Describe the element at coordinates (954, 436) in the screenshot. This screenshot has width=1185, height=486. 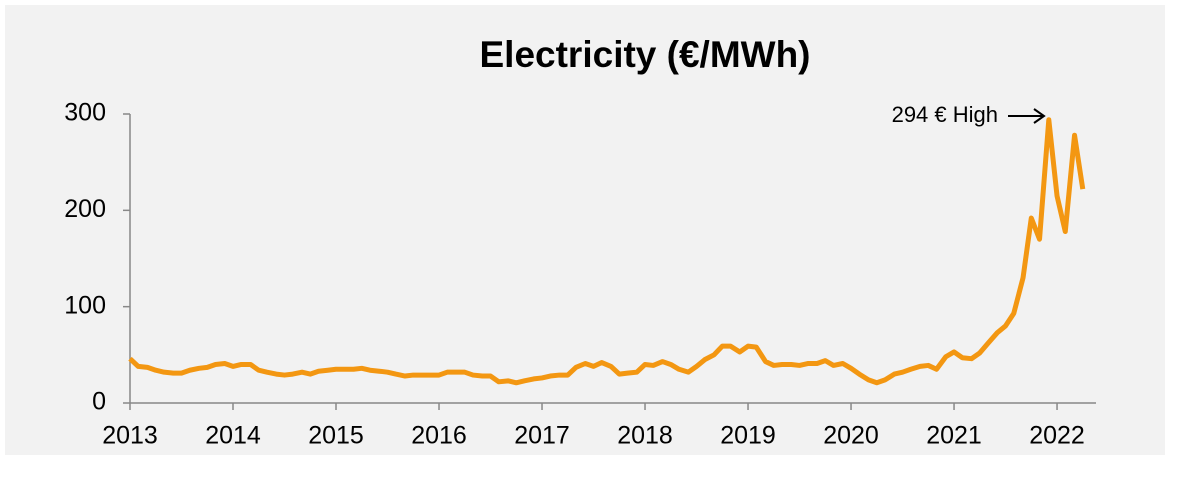
I see `x-tick-label: 2021` at that location.